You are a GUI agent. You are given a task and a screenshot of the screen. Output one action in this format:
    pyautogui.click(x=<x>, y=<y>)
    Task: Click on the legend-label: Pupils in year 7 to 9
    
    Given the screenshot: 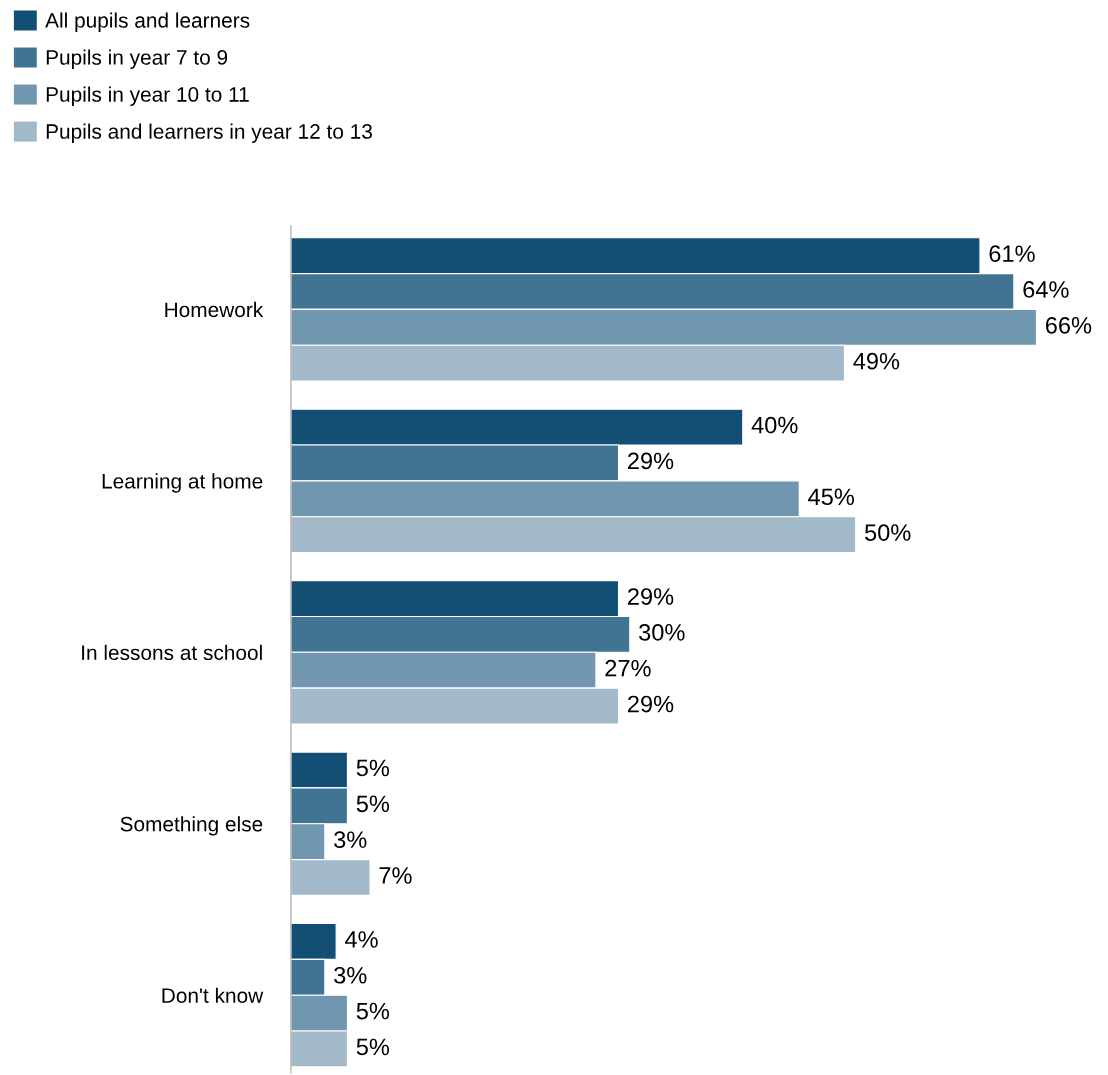 What is the action you would take?
    pyautogui.click(x=137, y=59)
    